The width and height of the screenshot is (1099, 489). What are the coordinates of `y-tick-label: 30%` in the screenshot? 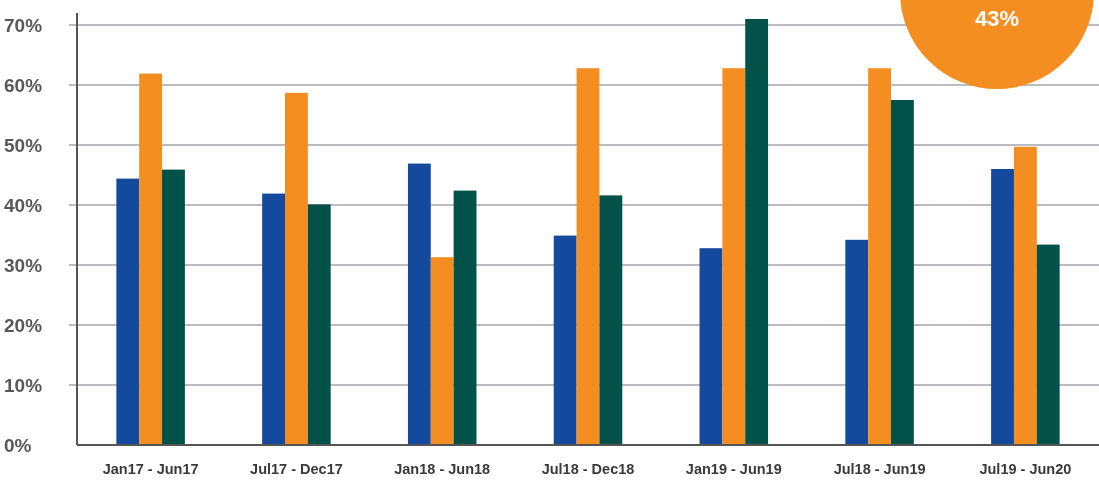 It's located at (23, 265).